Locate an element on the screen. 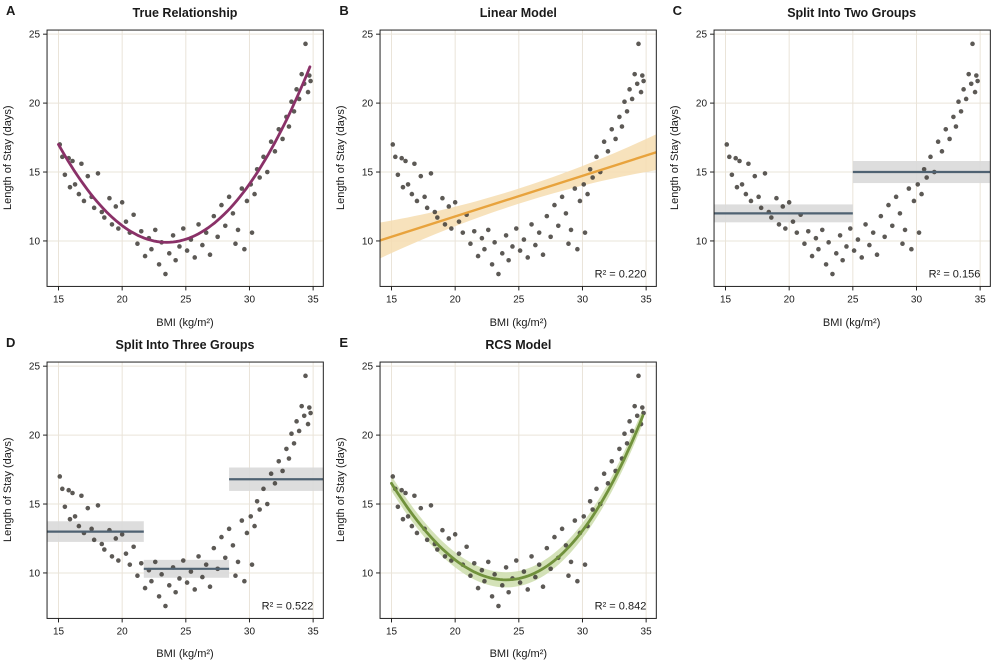  plot-d: 15 20 25 30 35 10 15 20 25 R² = 0.522 is located at coordinates (176, 499).